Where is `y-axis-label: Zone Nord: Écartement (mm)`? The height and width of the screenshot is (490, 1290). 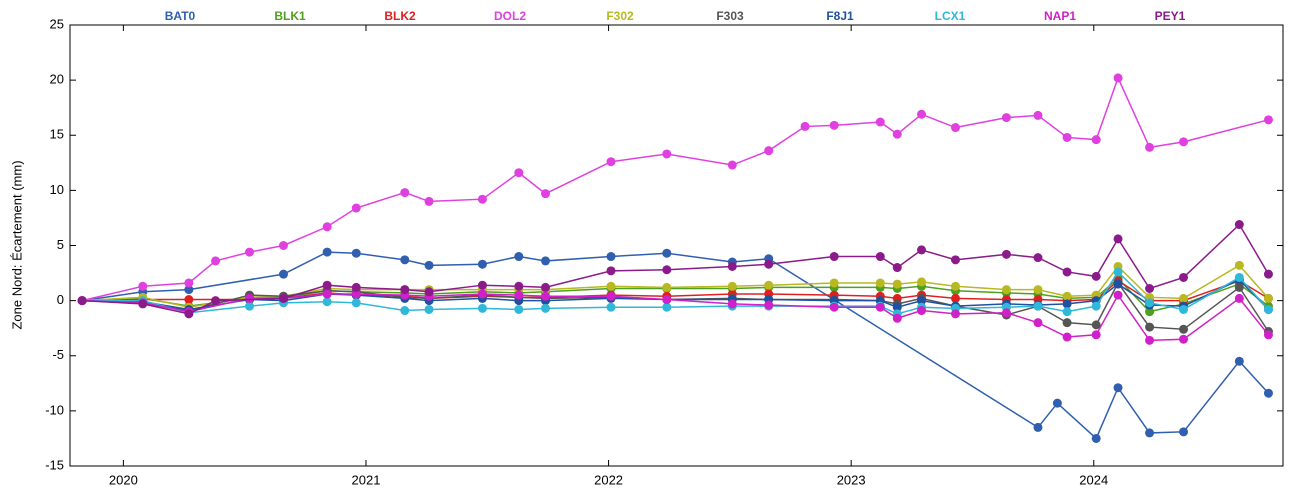 y-axis-label: Zone Nord: Écartement (mm) is located at coordinates (16, 244).